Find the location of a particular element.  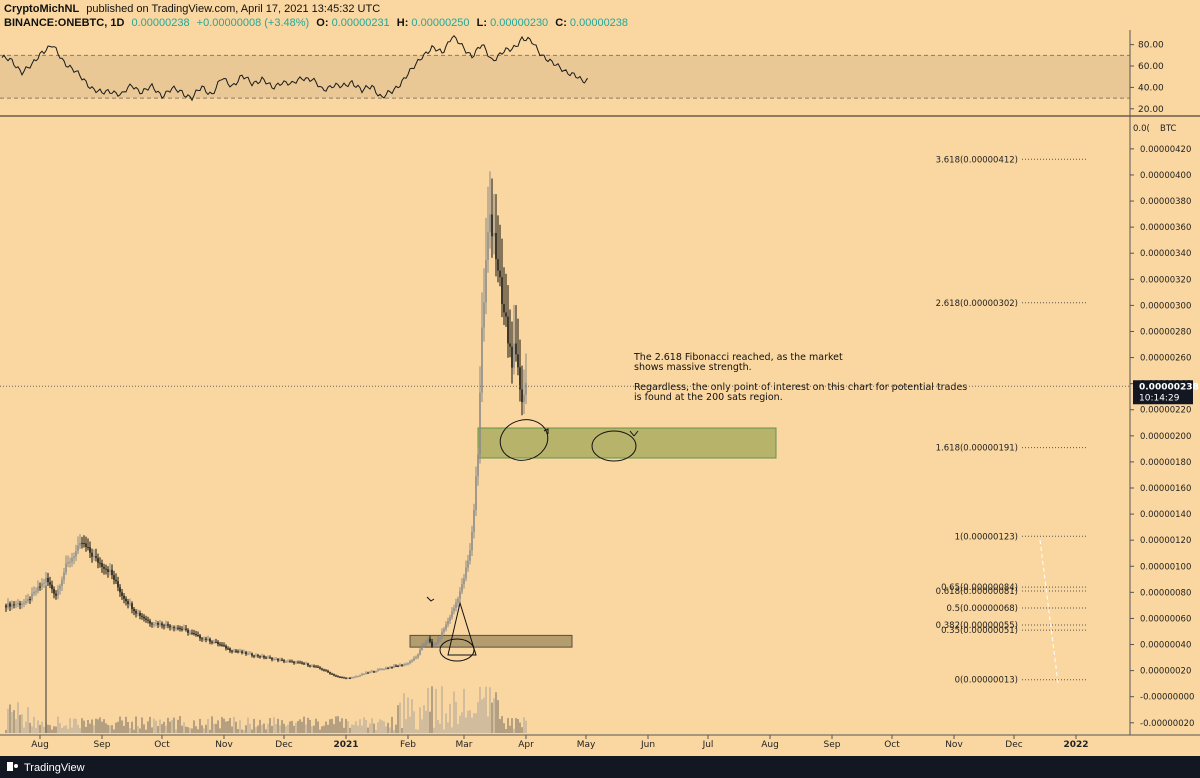

price-axis-unit: BTC is located at coordinates (1168, 129).